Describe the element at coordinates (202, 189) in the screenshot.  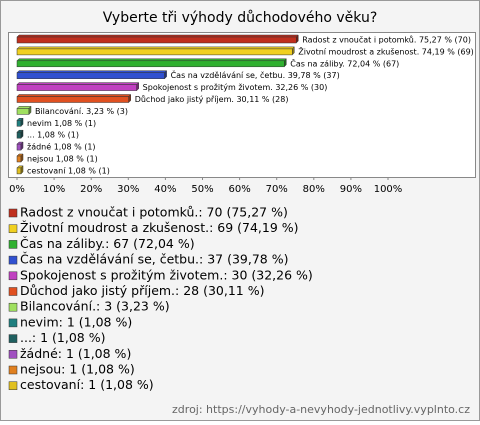
I see `x-tick-label: 50%` at that location.